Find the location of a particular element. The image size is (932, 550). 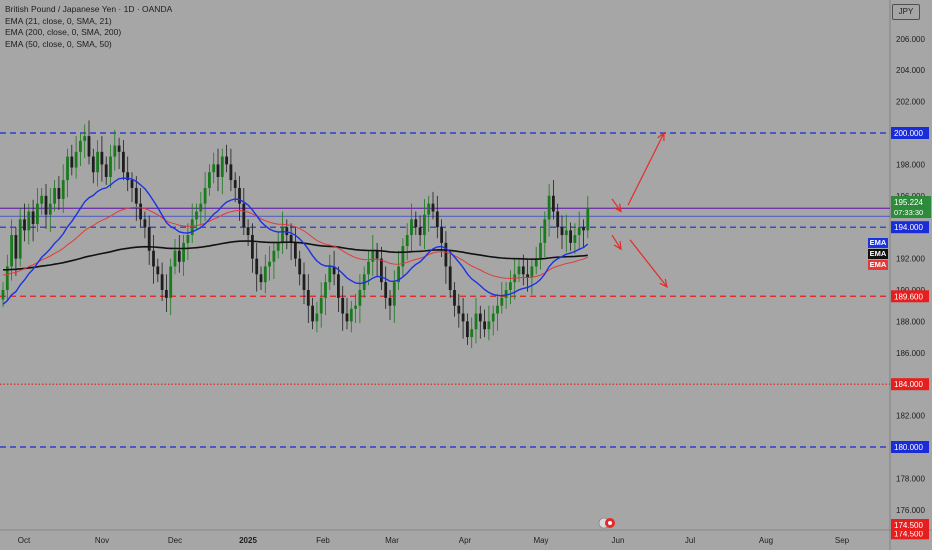

ema21-legend: EMA (21, close, 0, SMA, 21) is located at coordinates (58, 20).